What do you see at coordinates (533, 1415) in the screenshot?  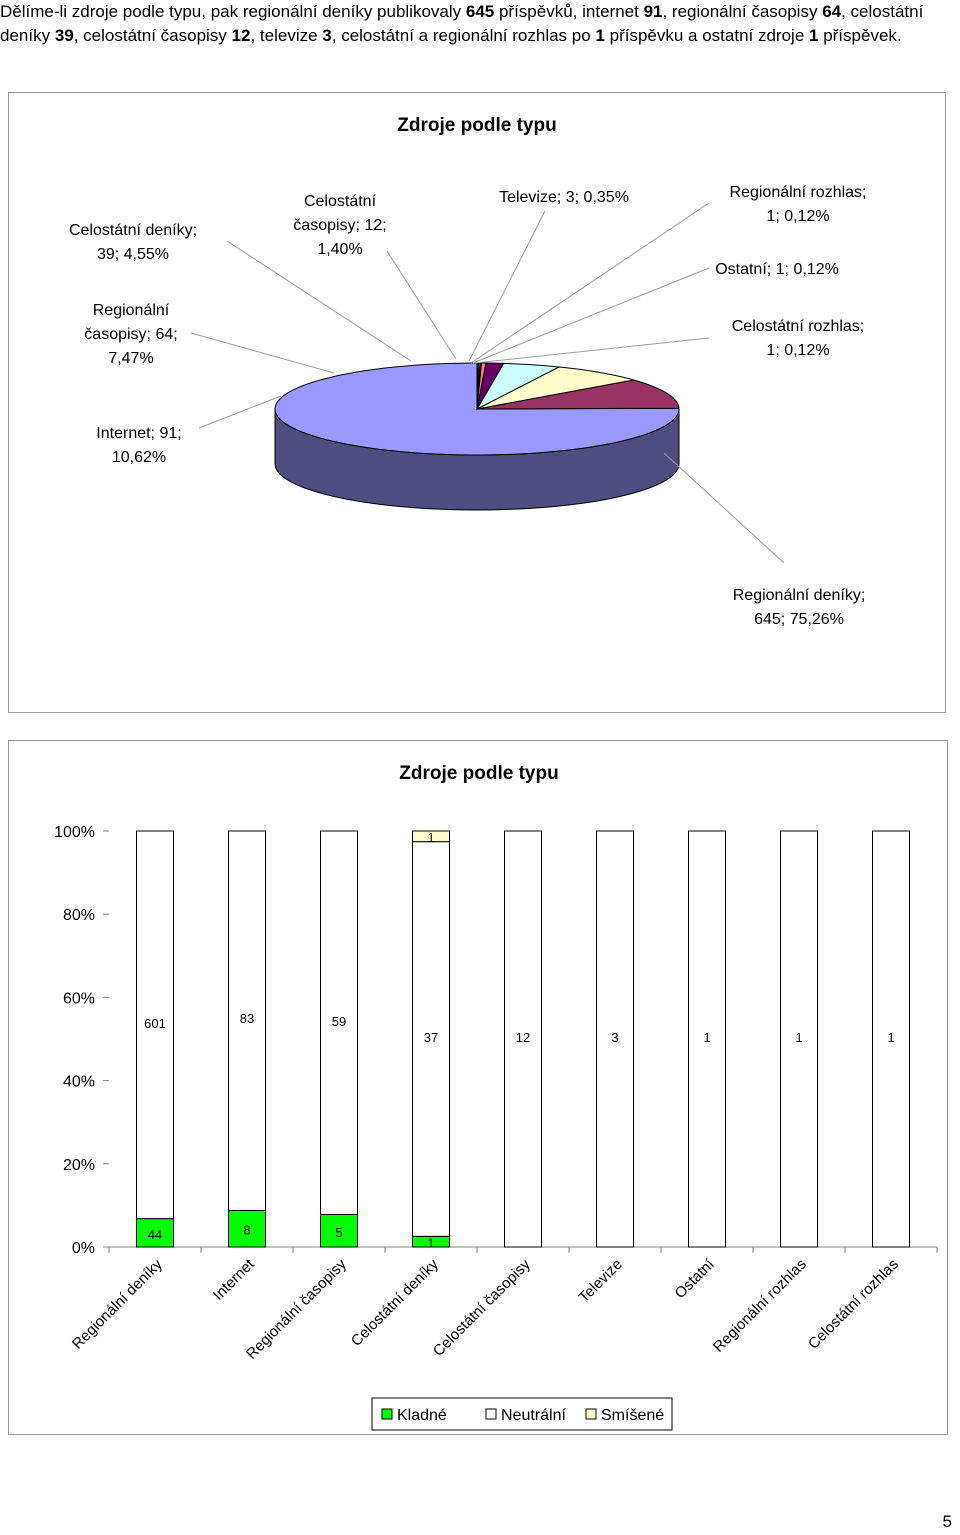 I see `legend-label: Neutrální` at bounding box center [533, 1415].